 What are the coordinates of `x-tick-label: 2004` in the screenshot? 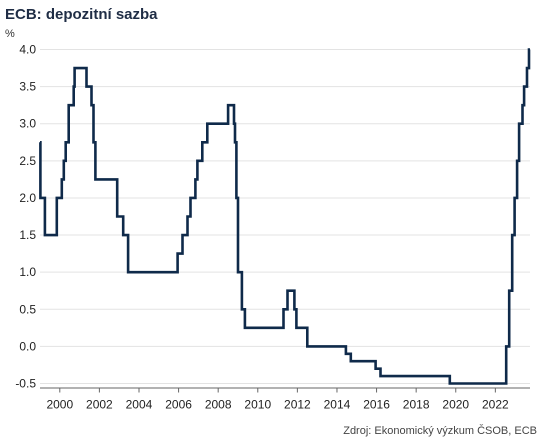 It's located at (139, 405).